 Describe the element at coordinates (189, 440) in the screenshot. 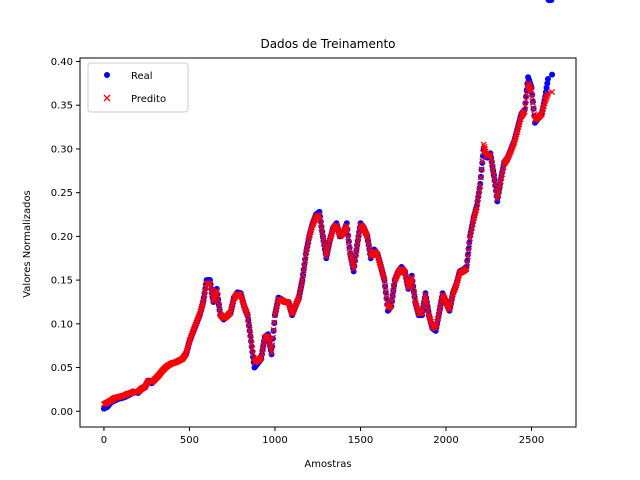

I see `x-tick-label: 500` at that location.